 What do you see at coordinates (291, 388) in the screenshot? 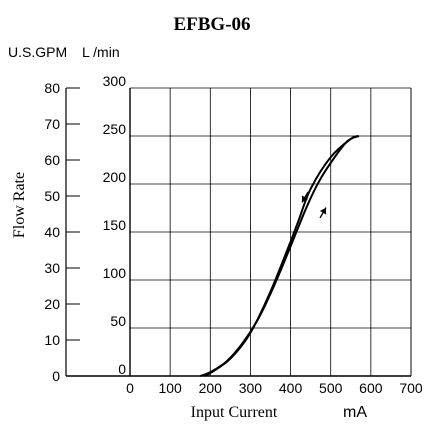
I see `x-tick-label: 400` at bounding box center [291, 388].